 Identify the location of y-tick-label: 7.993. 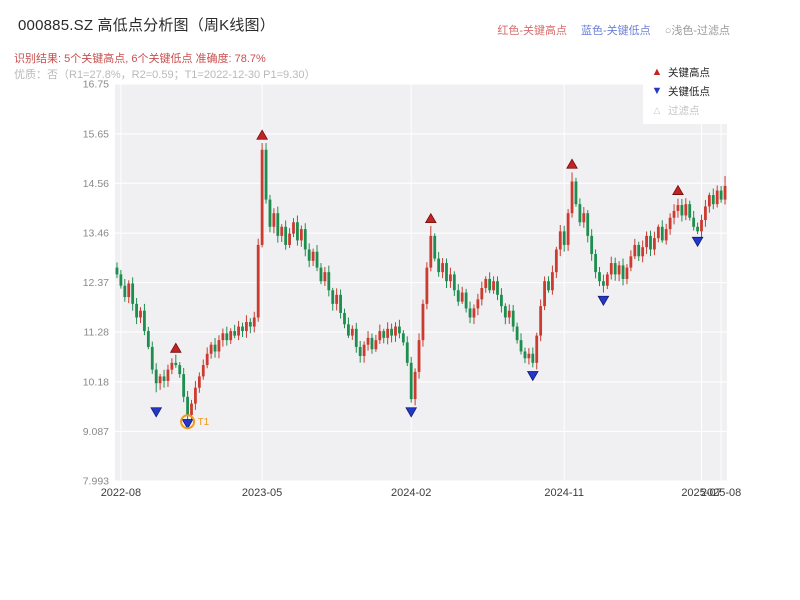
(96, 482).